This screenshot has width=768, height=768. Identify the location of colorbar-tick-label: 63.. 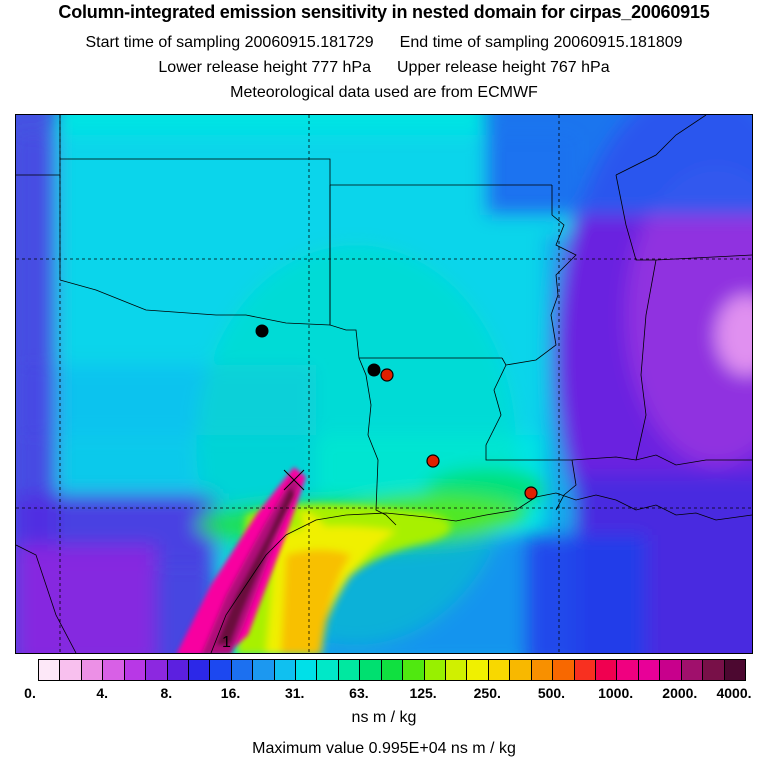
(359, 693).